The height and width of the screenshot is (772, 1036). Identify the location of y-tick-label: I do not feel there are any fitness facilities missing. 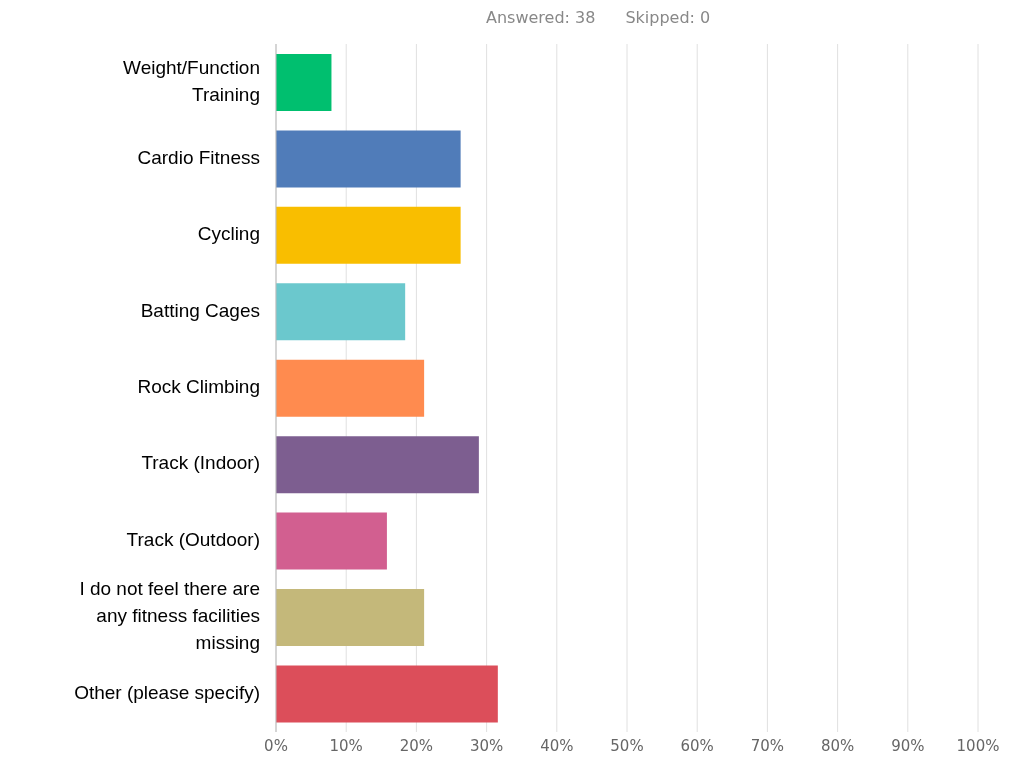
(169, 616).